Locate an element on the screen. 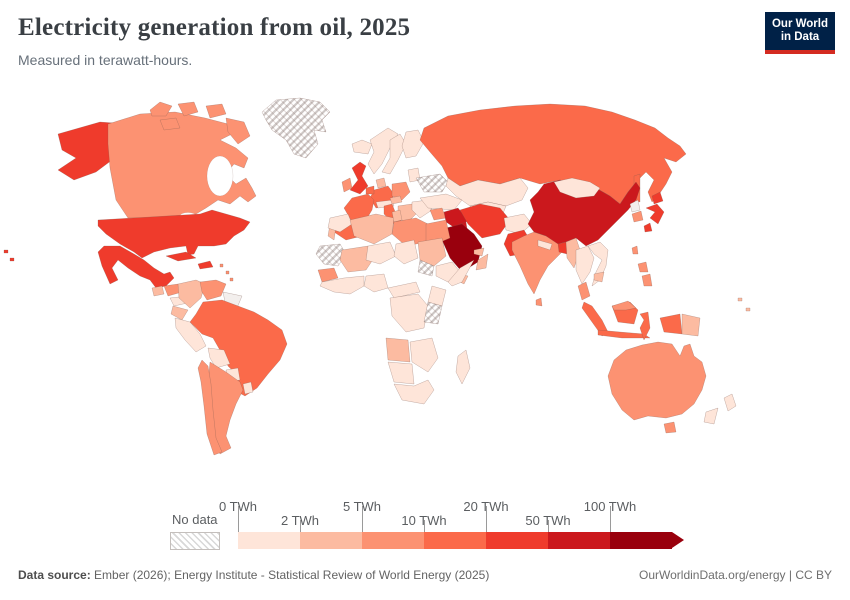 This screenshot has width=850, height=600. country-taiwan is located at coordinates (635, 250).